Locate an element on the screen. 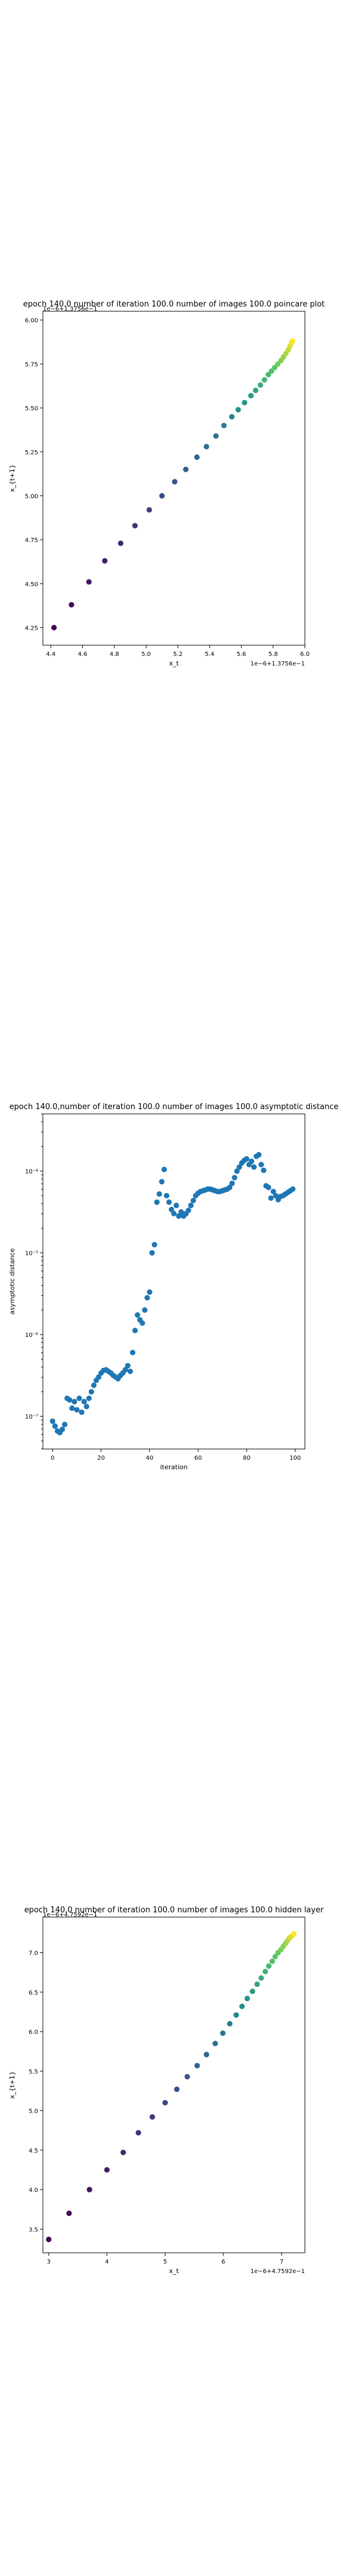 The width and height of the screenshot is (343, 2576). y-tick-label: 5.25 is located at coordinates (32, 453).